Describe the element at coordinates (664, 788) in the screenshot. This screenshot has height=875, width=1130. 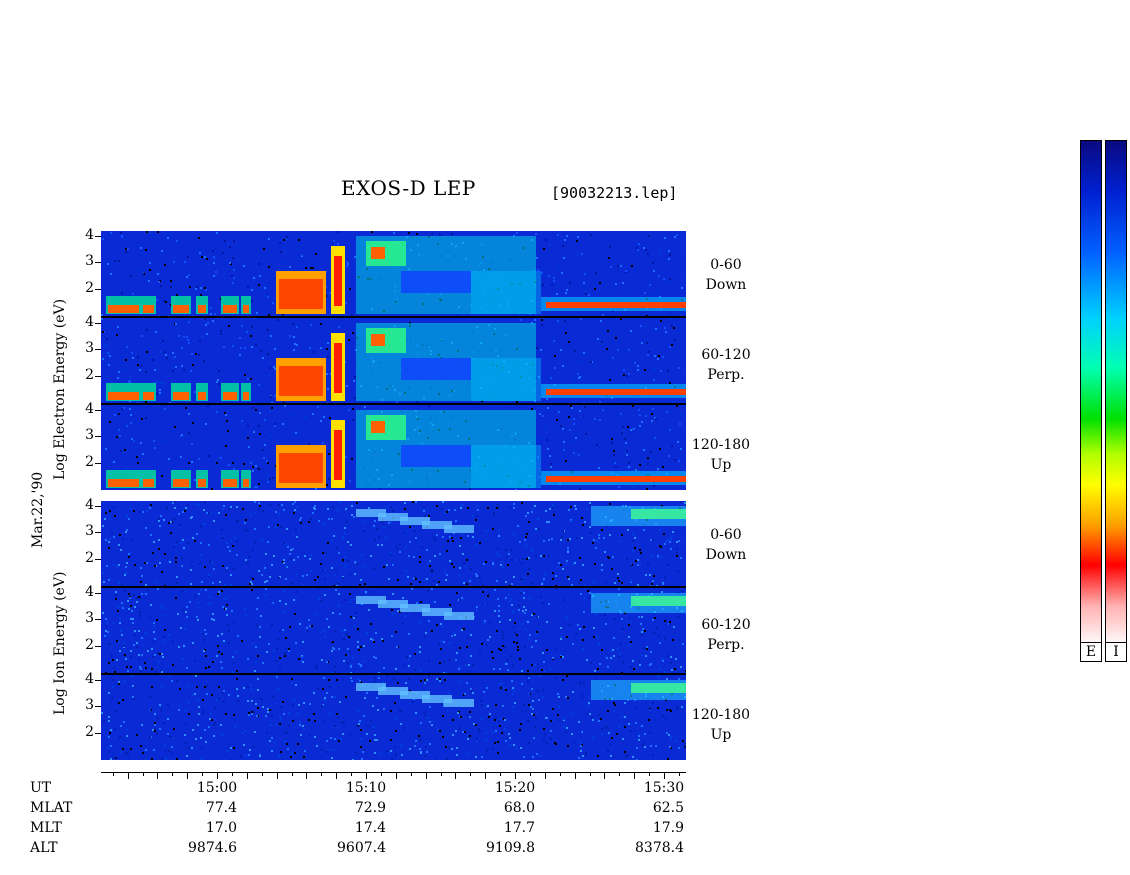
I see `x-tick-label: 15:30` at that location.